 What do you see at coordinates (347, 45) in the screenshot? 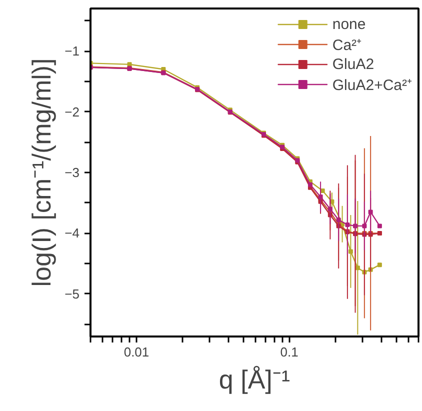
I see `legend-label: Ca²⁺` at bounding box center [347, 45].